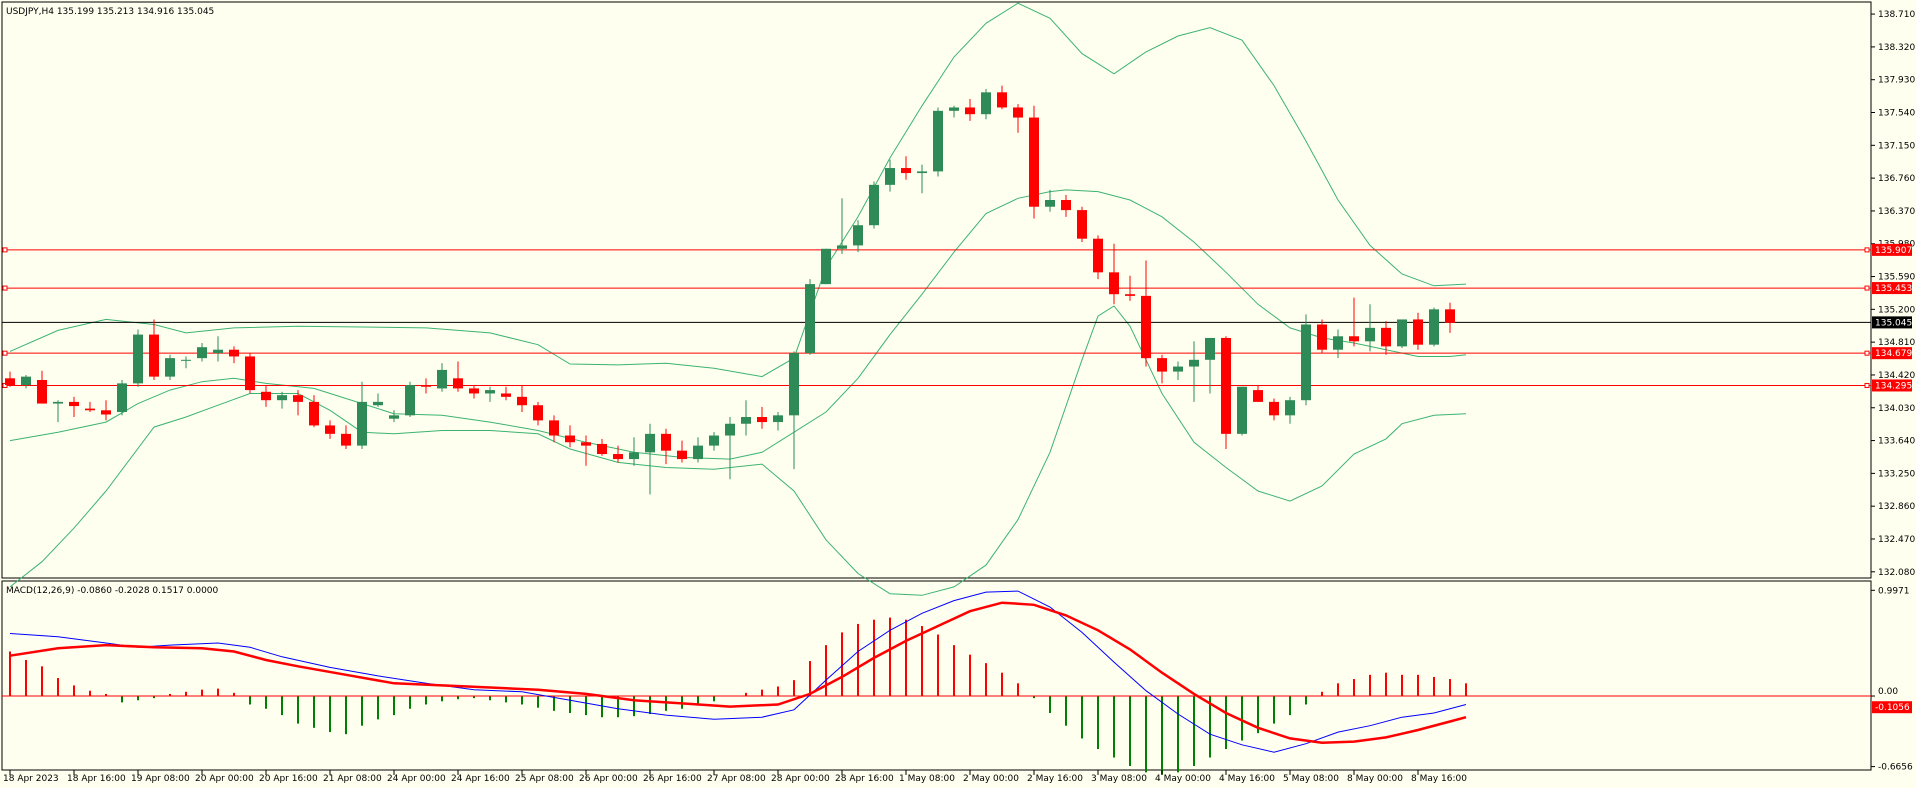 Image resolution: width=1916 pixels, height=788 pixels. What do you see at coordinates (1896, 48) in the screenshot?
I see `price-tick-label: 138.320` at bounding box center [1896, 48].